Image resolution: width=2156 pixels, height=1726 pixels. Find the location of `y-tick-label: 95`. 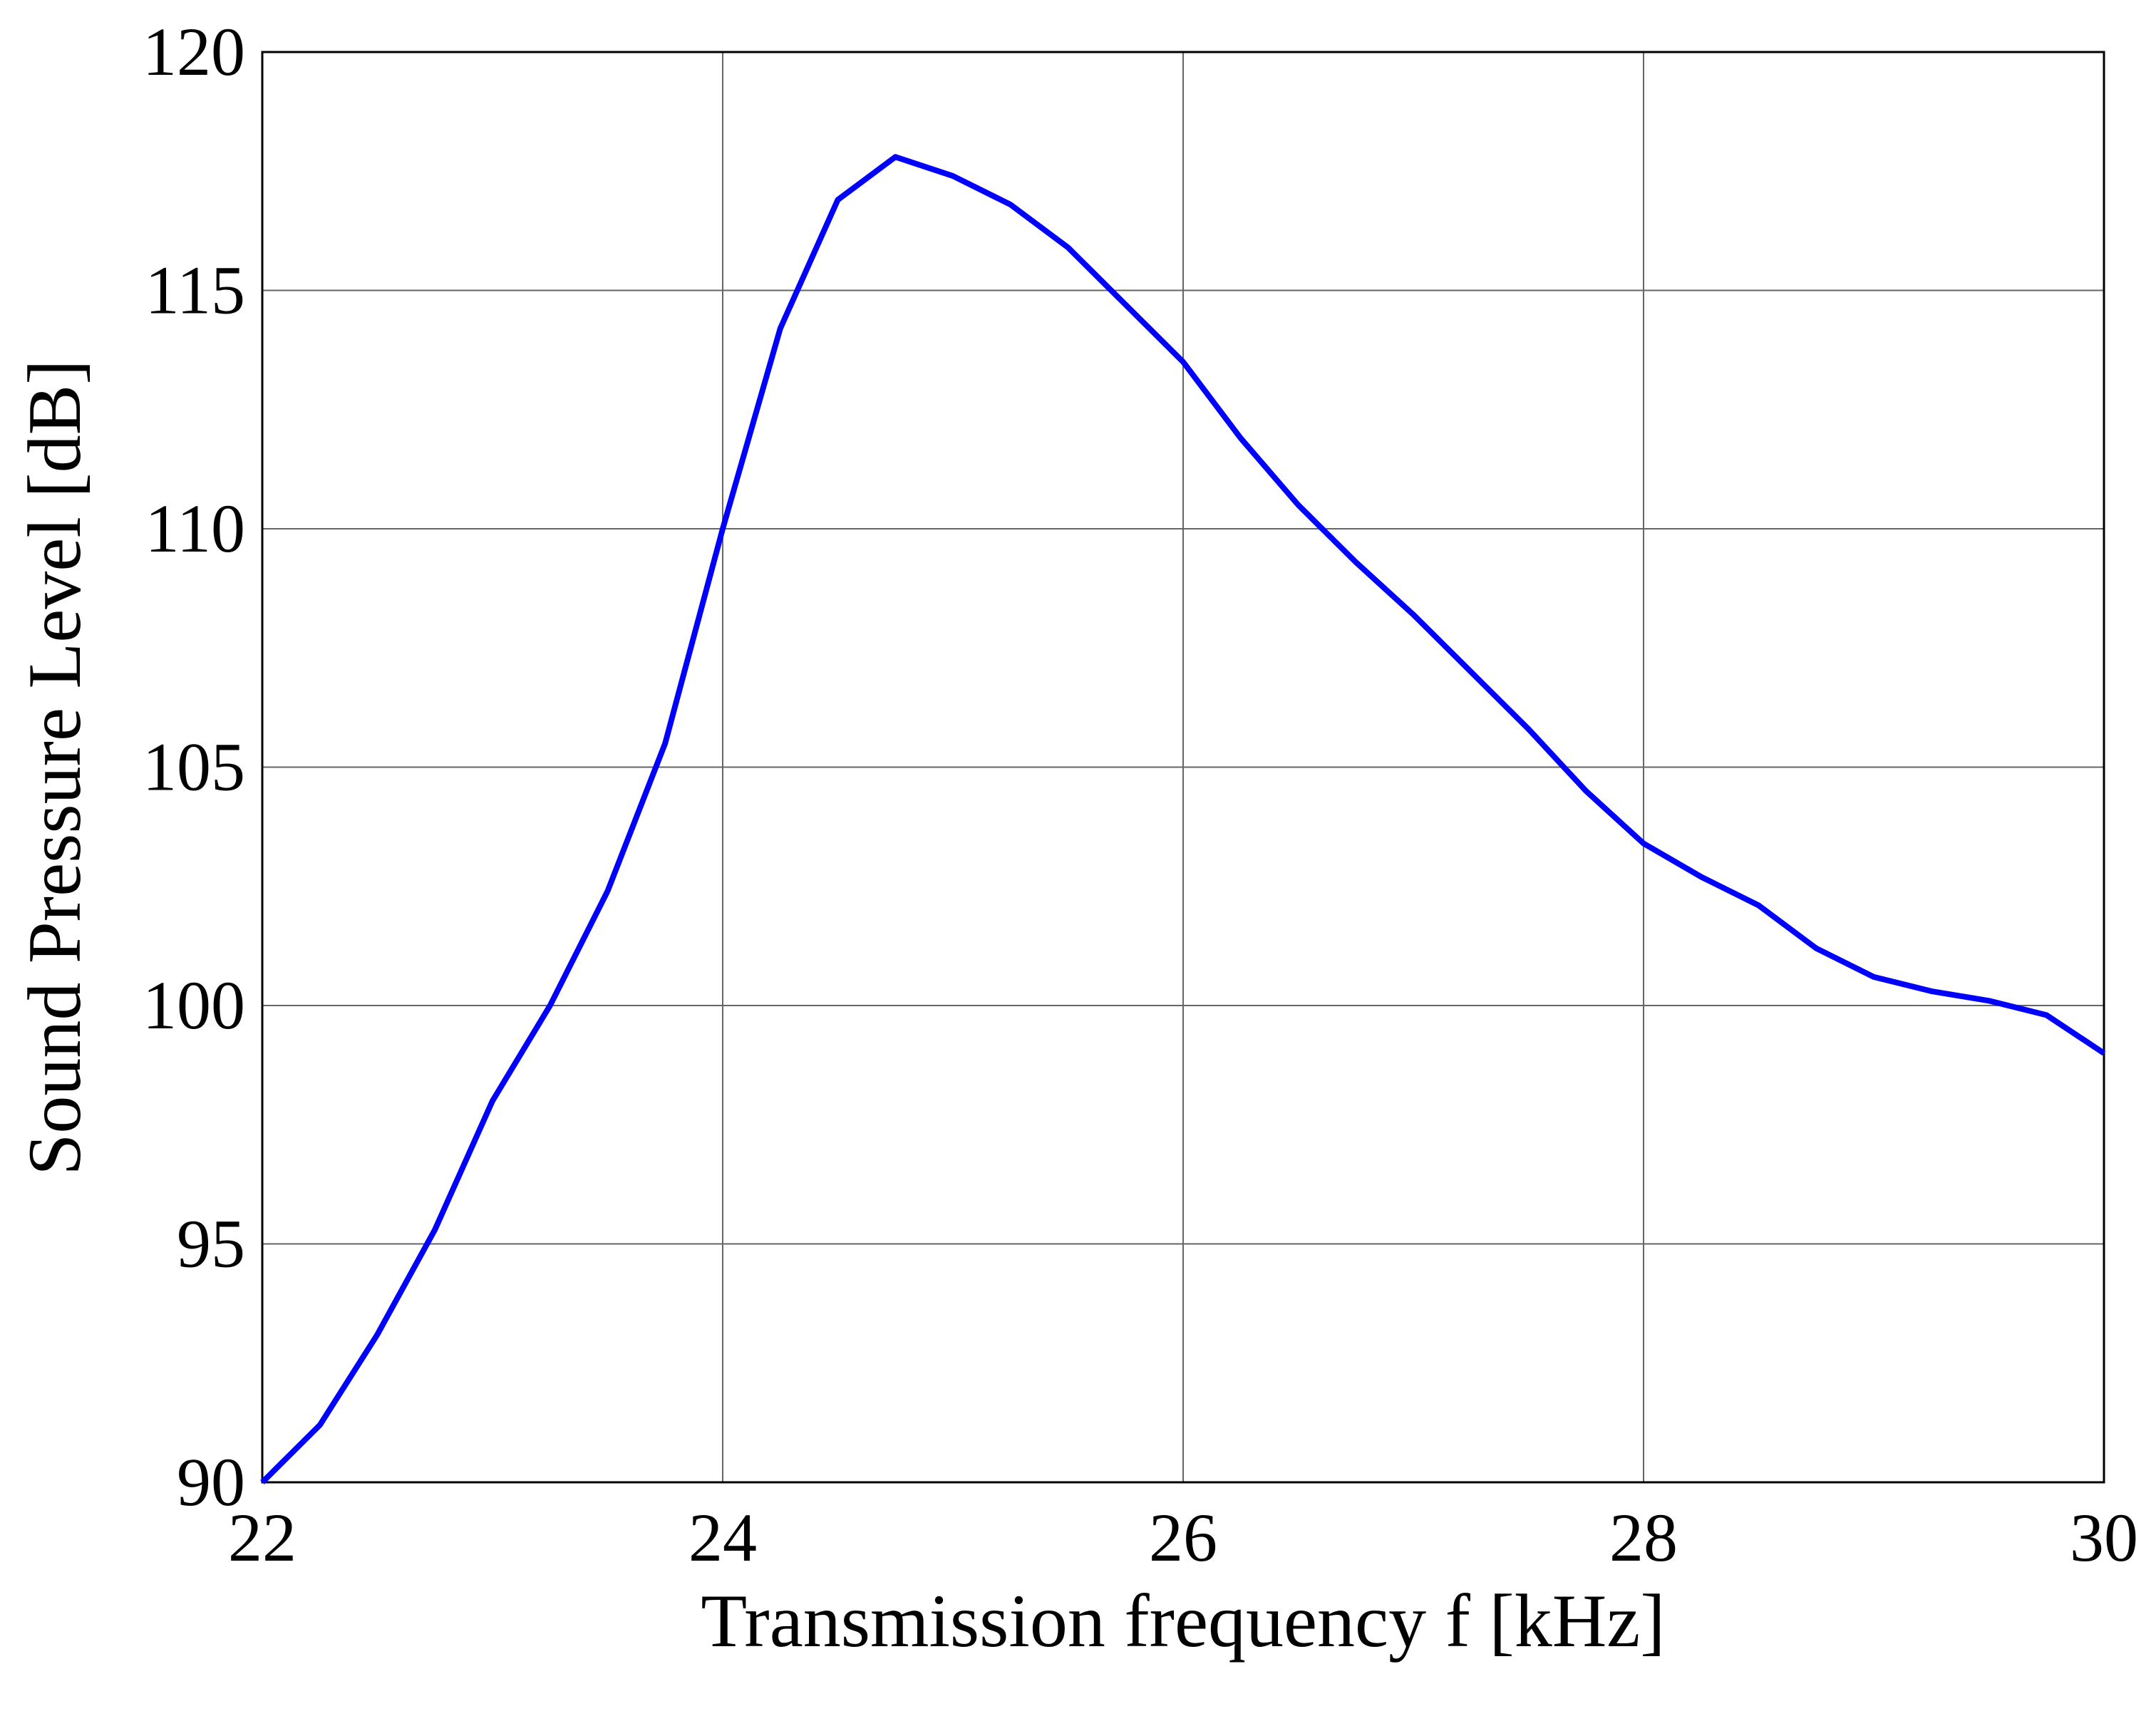

y-tick-label: 95 is located at coordinates (211, 1244).